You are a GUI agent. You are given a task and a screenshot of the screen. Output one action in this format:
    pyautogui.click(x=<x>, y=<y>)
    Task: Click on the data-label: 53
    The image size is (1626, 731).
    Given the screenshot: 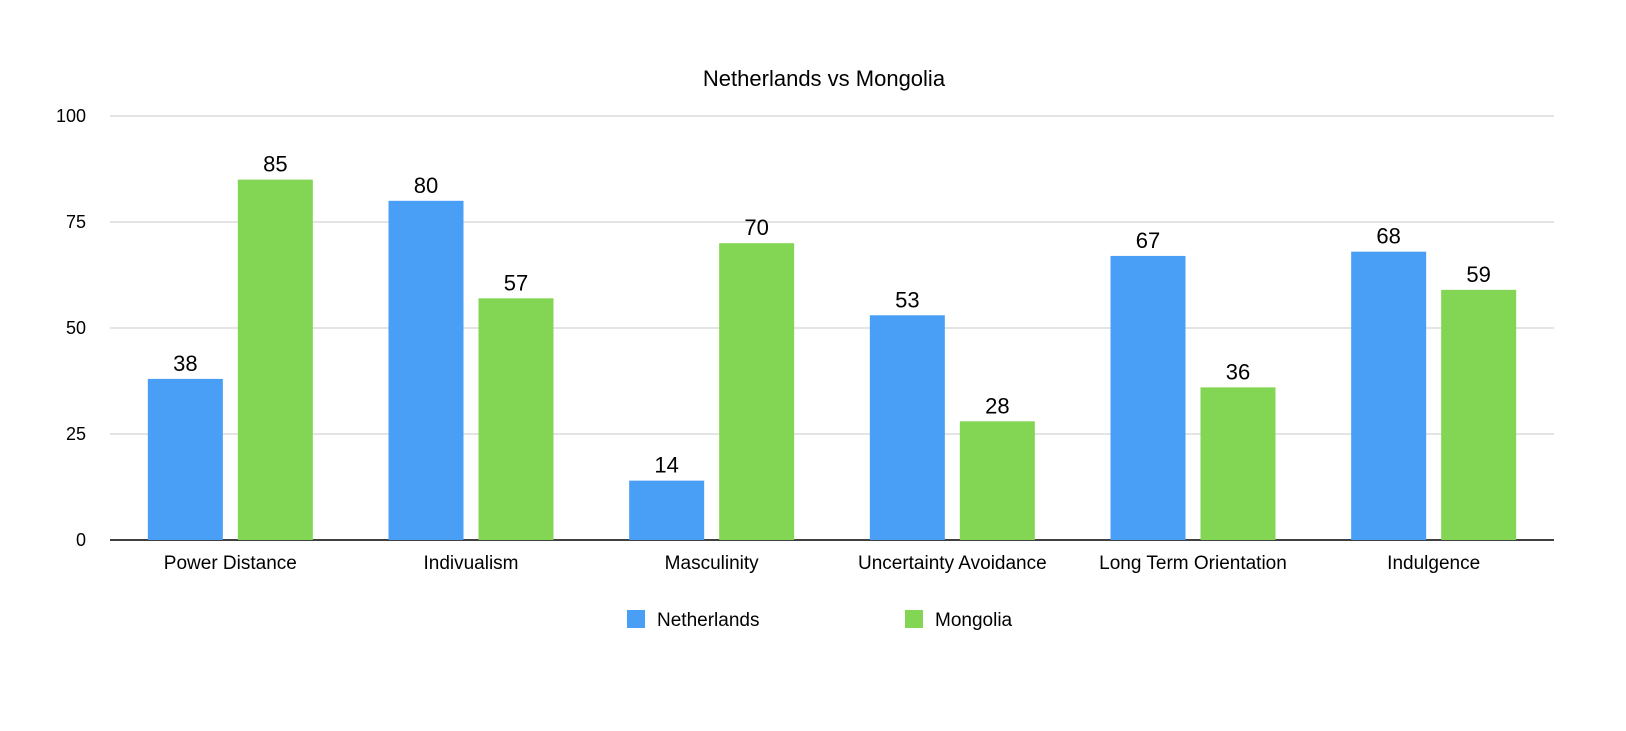 What is the action you would take?
    pyautogui.click(x=907, y=299)
    